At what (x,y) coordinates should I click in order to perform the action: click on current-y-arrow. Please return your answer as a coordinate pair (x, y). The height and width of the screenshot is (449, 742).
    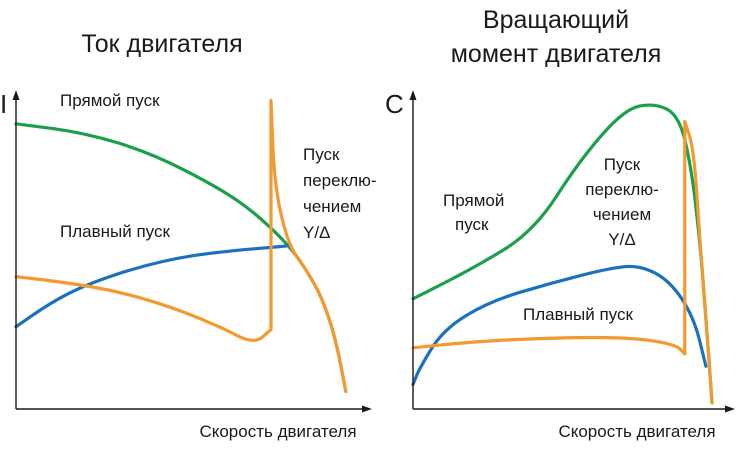
    Looking at the image, I should click on (16, 95).